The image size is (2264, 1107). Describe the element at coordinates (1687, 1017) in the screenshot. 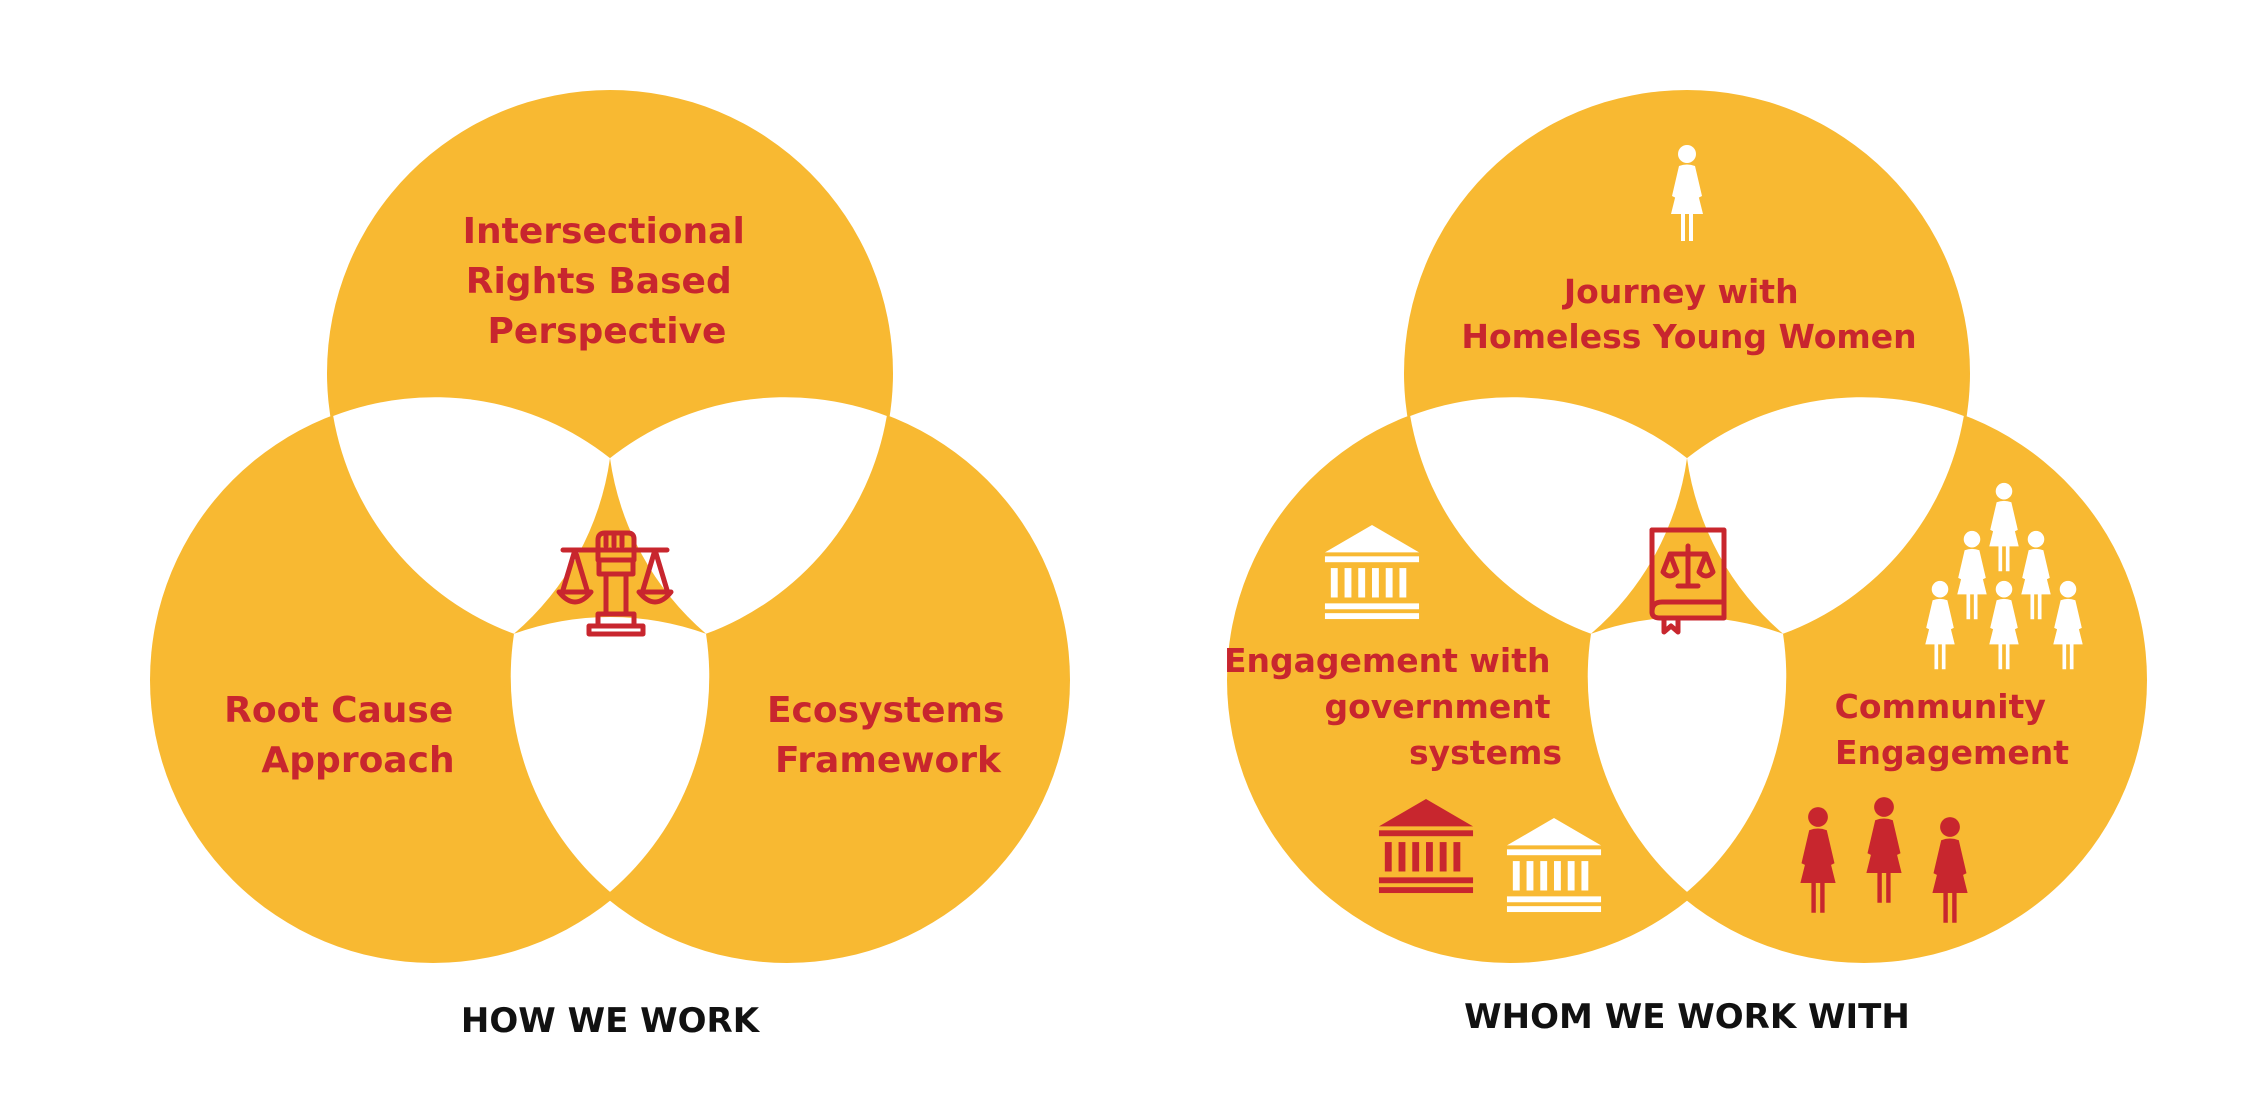

I see `caption-whom-we-work-with: WHOM WE WORK WITH` at that location.